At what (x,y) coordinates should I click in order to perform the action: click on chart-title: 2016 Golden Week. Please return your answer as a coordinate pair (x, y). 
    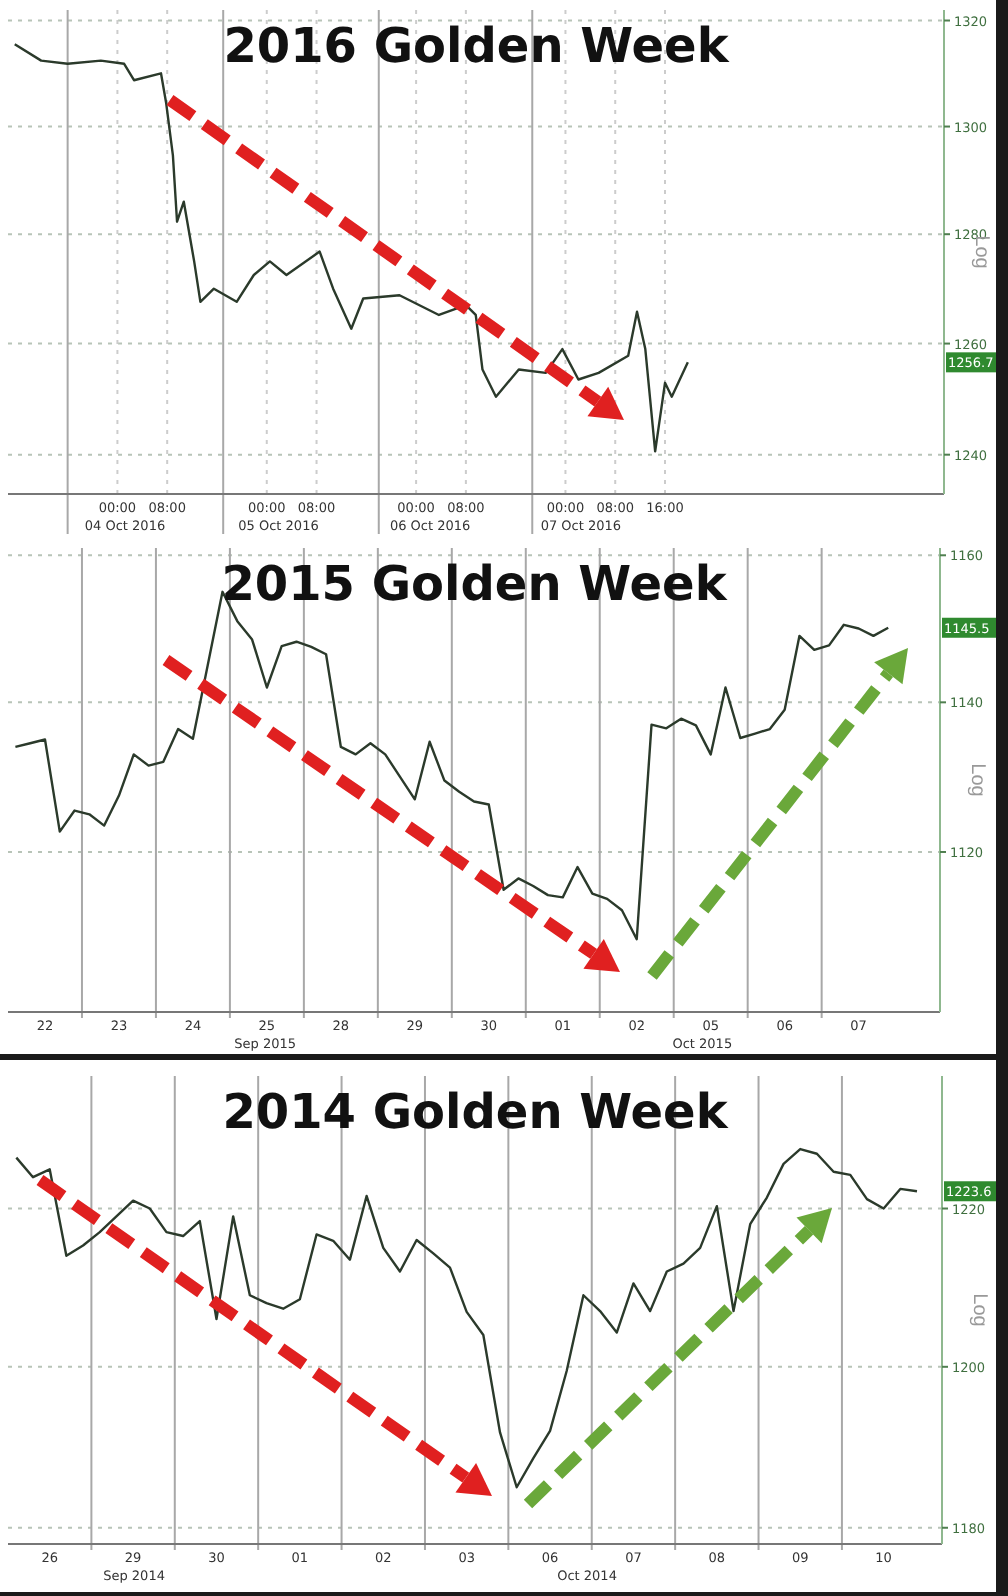
    Looking at the image, I should click on (477, 46).